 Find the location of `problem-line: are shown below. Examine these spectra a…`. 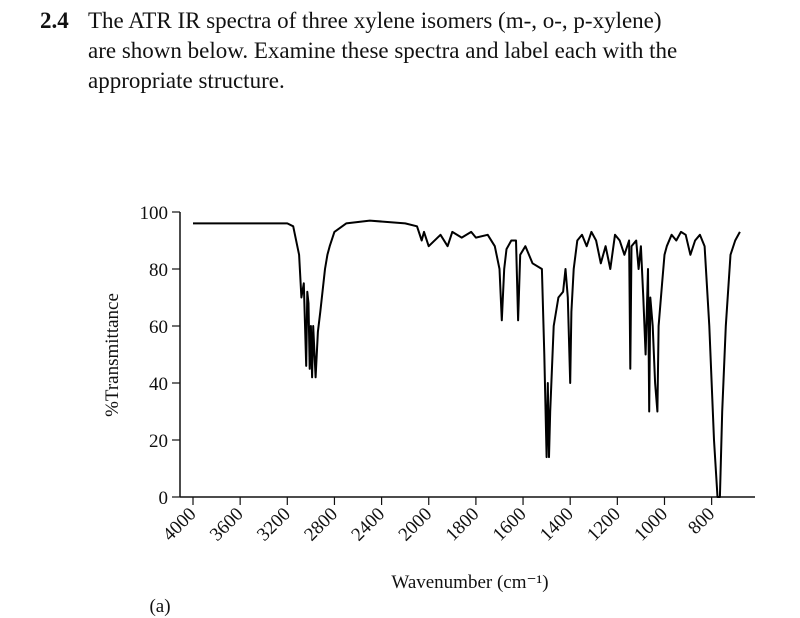

problem-line: are shown below. Examine these spectra a… is located at coordinates (383, 50).